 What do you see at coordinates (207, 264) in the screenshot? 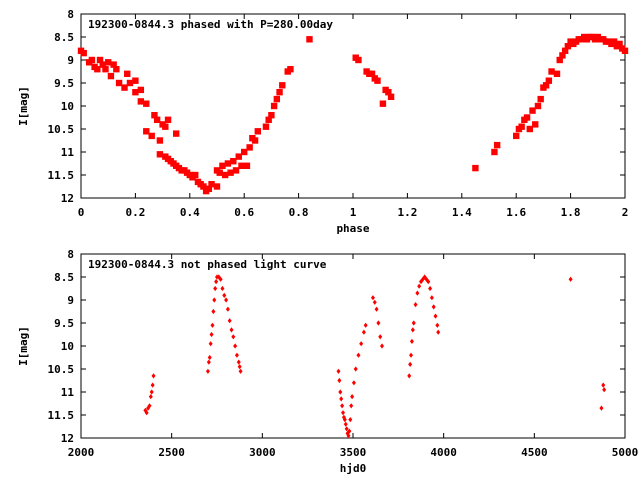
I see `chart-title: 192300-0844.3 not phased light curve` at bounding box center [207, 264].